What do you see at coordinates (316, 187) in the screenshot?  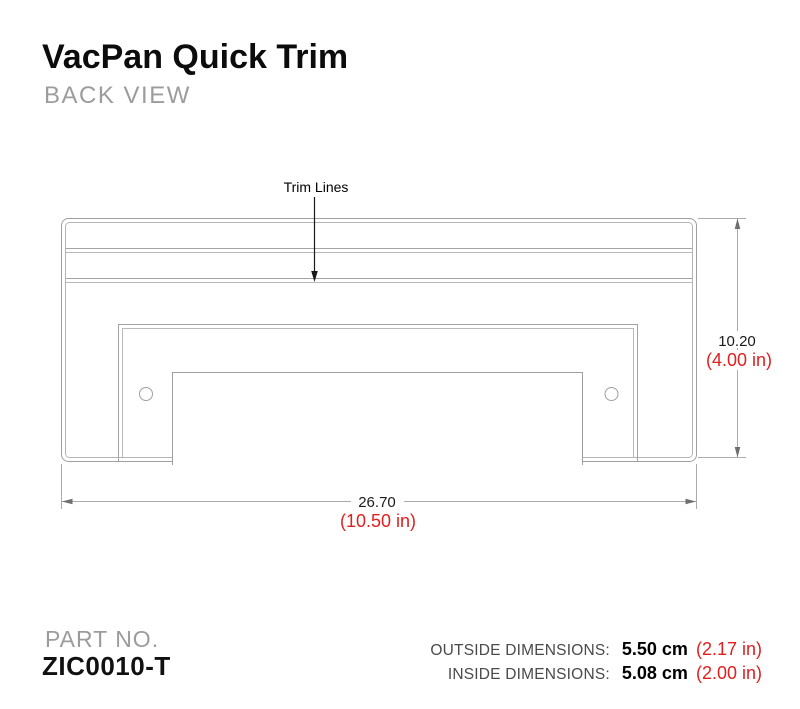 I see `trim-lines-label: Trim Lines` at bounding box center [316, 187].